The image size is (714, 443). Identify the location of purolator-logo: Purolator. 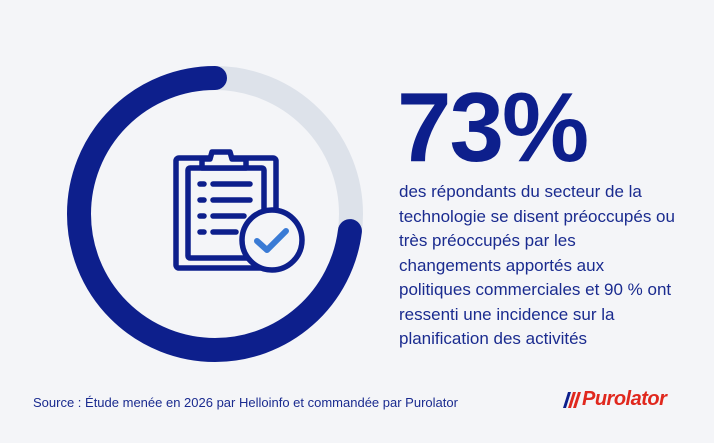
(614, 399).